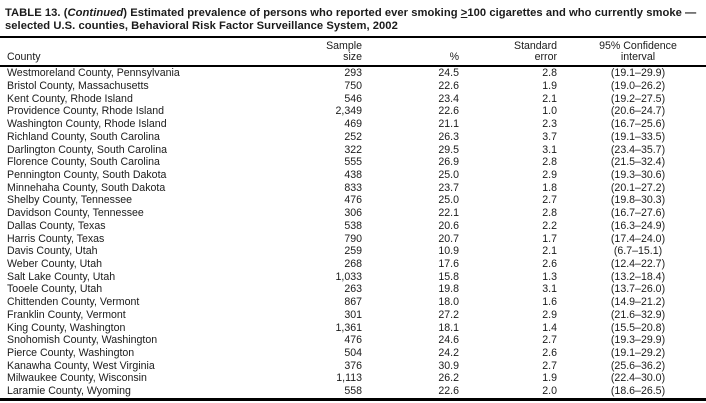 This screenshot has width=706, height=403. What do you see at coordinates (348, 276) in the screenshot?
I see `sample-size-cell: 1,033` at bounding box center [348, 276].